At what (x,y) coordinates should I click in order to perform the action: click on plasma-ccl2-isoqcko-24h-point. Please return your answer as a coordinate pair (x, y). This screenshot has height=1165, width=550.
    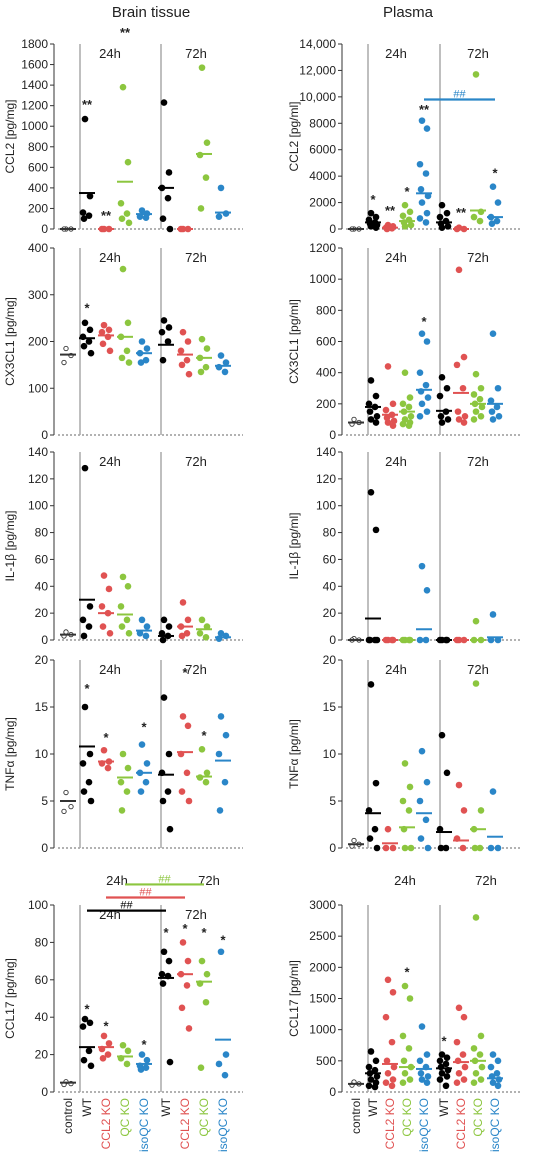
    Looking at the image, I should click on (421, 189).